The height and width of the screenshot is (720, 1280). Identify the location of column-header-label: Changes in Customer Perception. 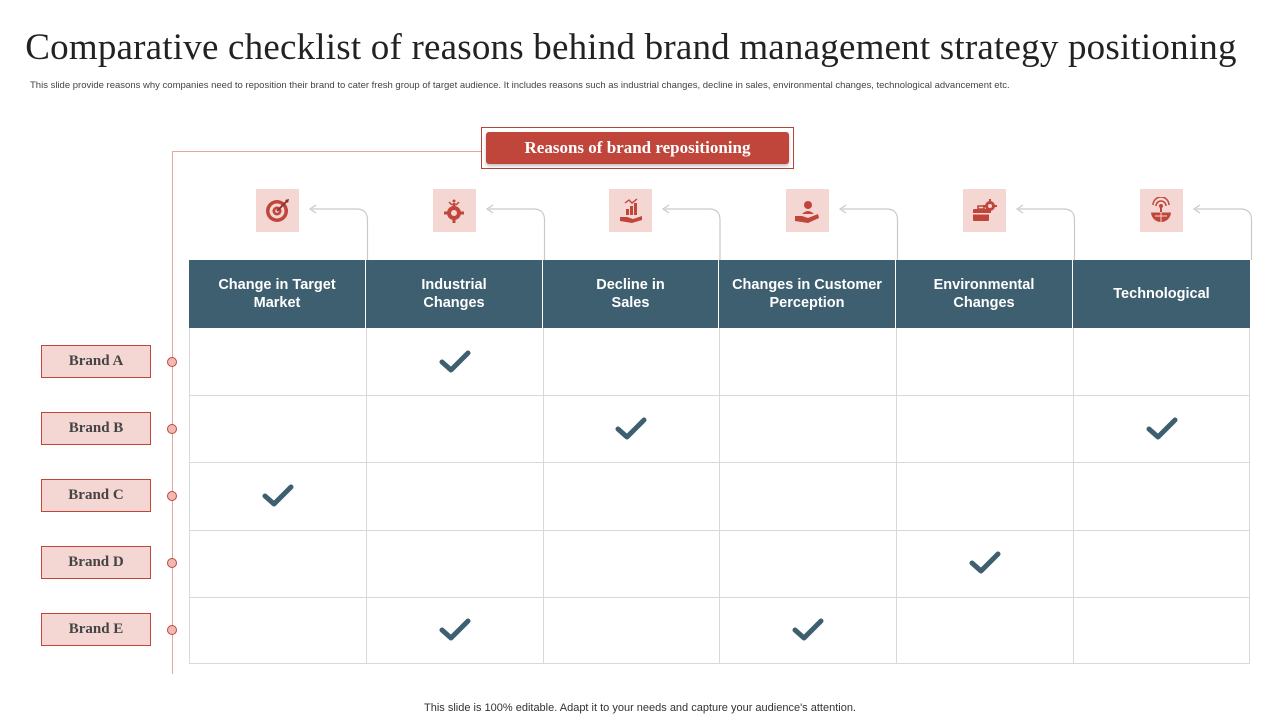
(807, 294).